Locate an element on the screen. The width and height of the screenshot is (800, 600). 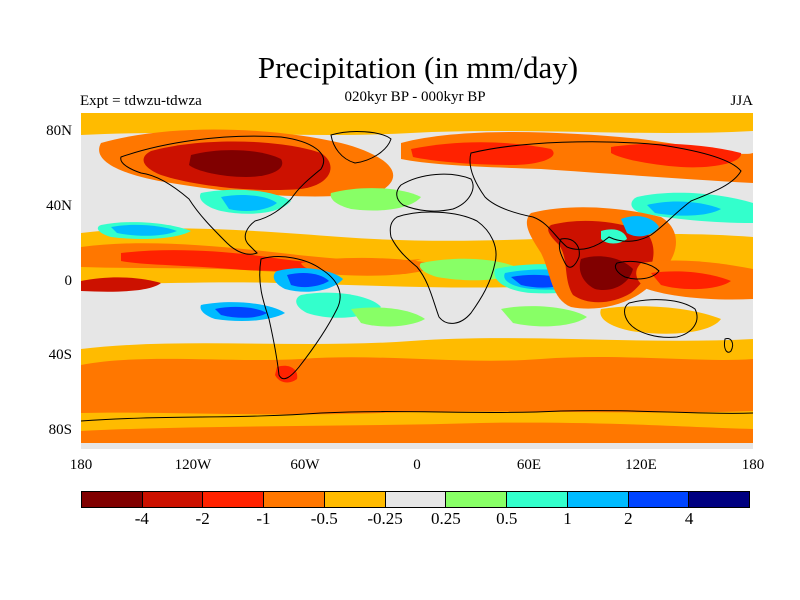
colorbar-tick-label: 4 is located at coordinates (689, 518).